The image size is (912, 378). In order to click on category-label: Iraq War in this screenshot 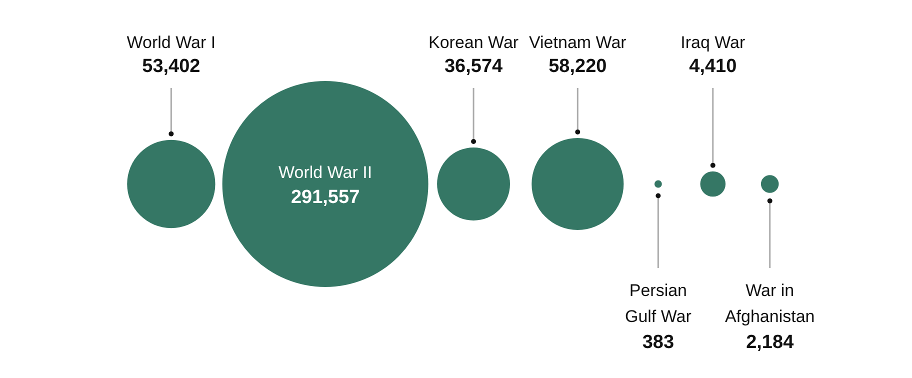, I will do `click(713, 42)`.